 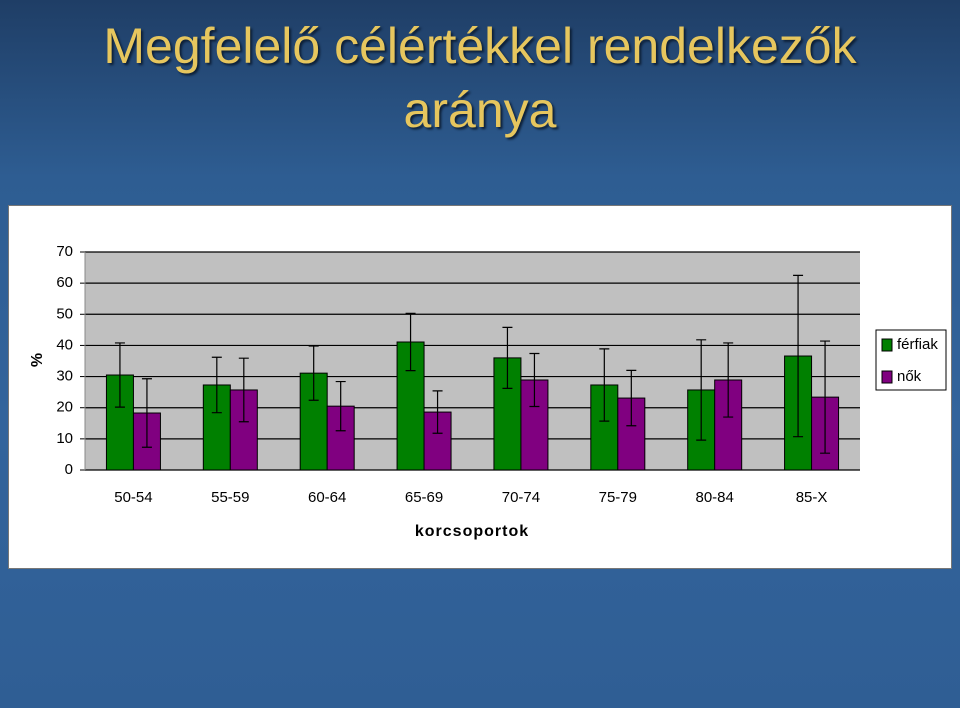 What do you see at coordinates (715, 497) in the screenshot?
I see `x-tick-label: 80-84` at bounding box center [715, 497].